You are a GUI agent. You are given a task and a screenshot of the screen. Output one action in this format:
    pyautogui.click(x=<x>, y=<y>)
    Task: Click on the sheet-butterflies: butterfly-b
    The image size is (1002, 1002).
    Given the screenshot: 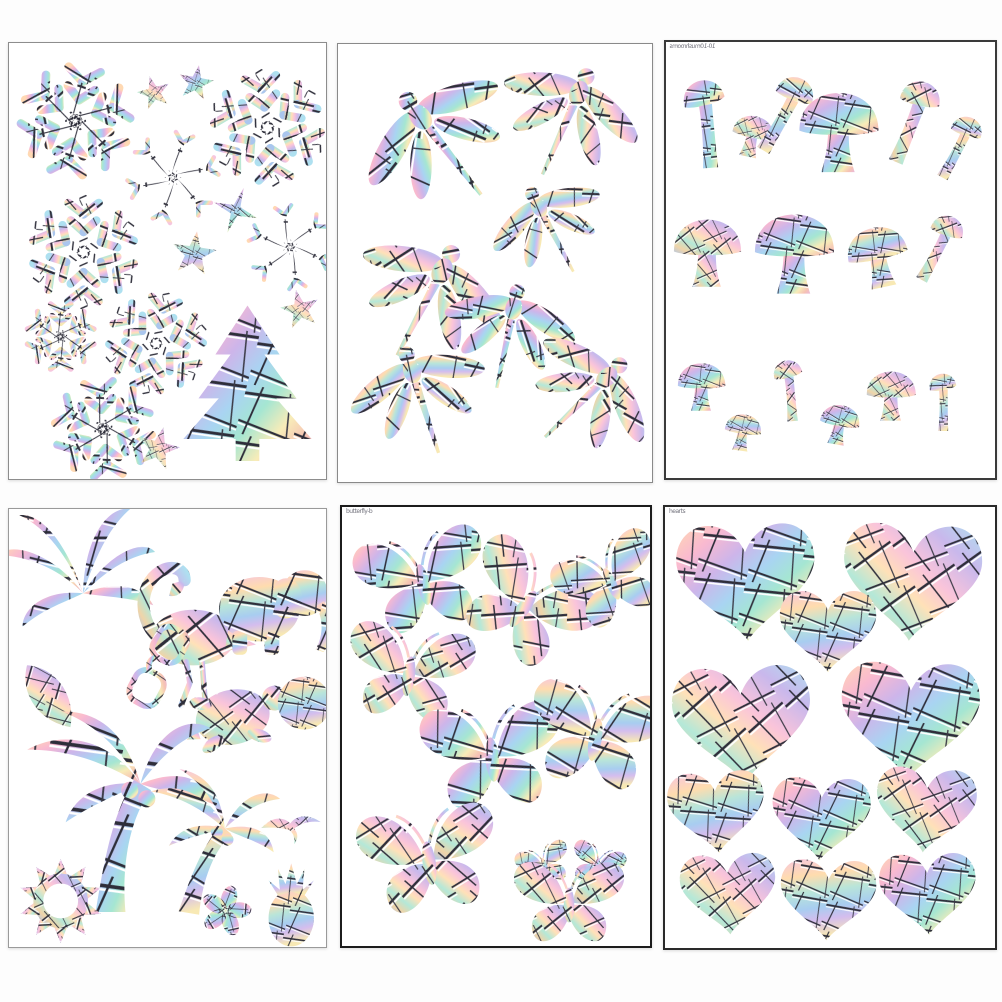 What is the action you would take?
    pyautogui.click(x=496, y=726)
    